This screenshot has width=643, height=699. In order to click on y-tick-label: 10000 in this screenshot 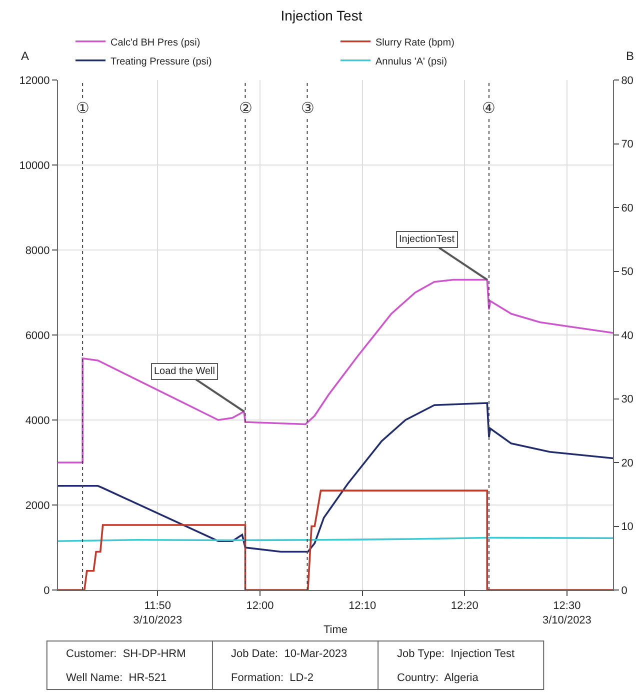, I will do `click(34, 166)`.